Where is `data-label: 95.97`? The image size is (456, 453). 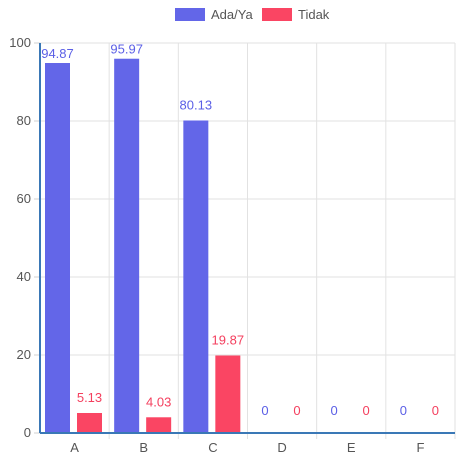
data-label: 95.97 is located at coordinates (126, 49).